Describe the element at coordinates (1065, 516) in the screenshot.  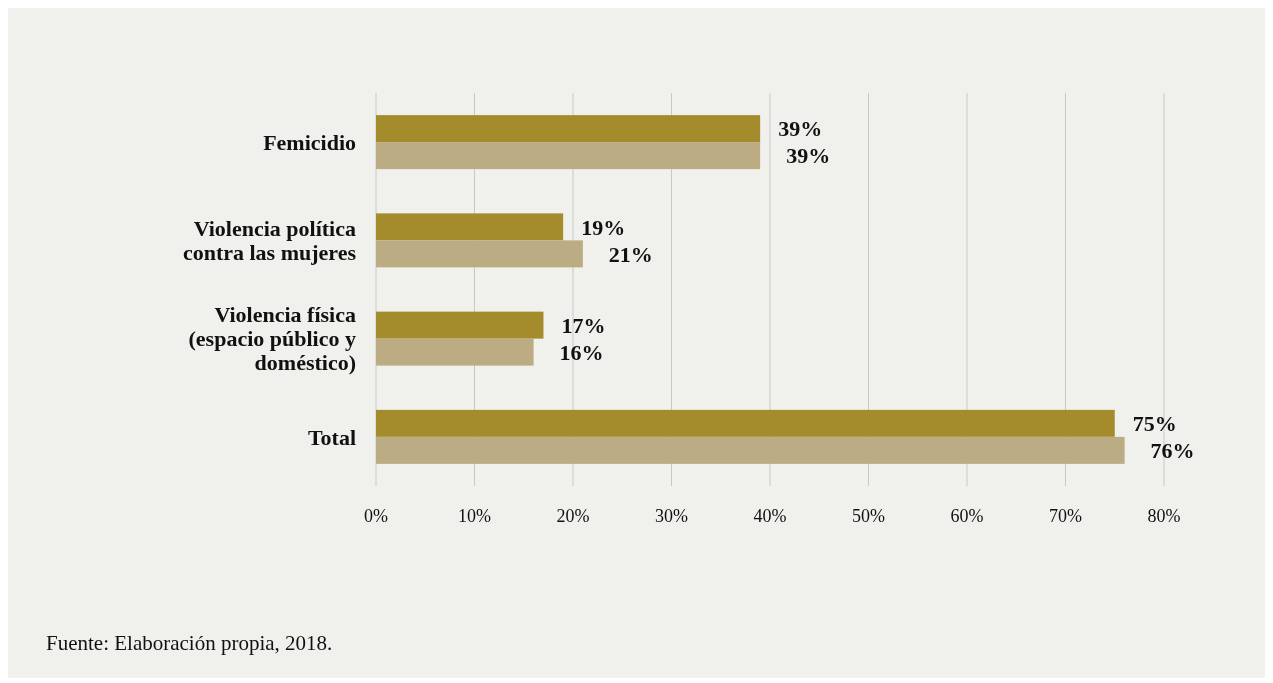
I see `x-tick-label: 70%` at that location.